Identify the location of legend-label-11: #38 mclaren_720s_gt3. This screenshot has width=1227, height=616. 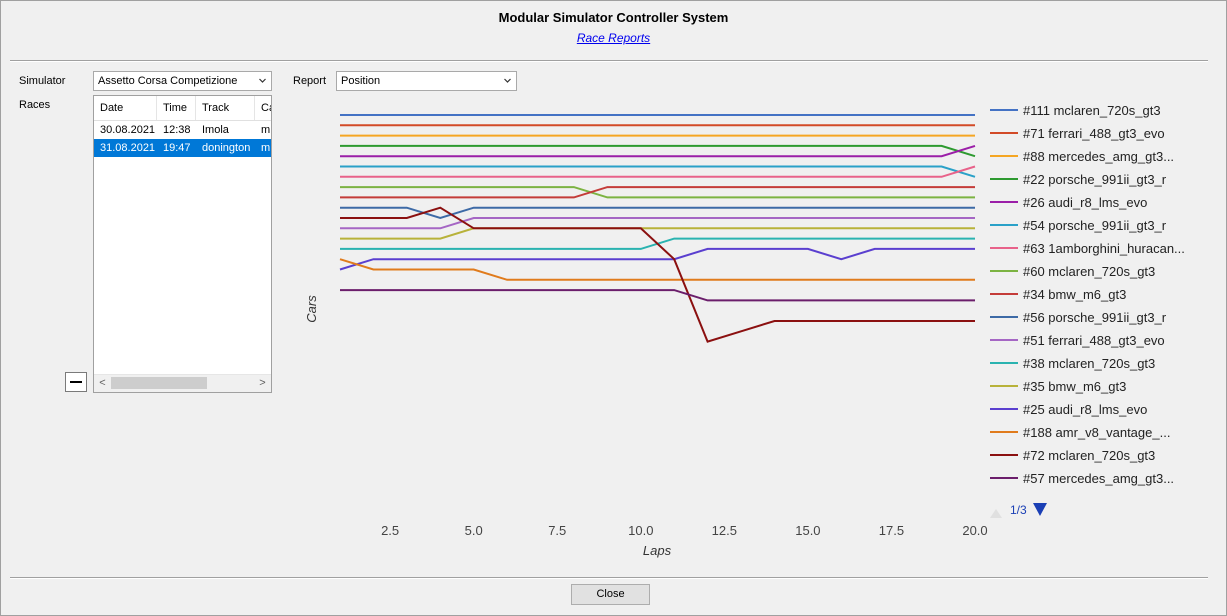
(1089, 363).